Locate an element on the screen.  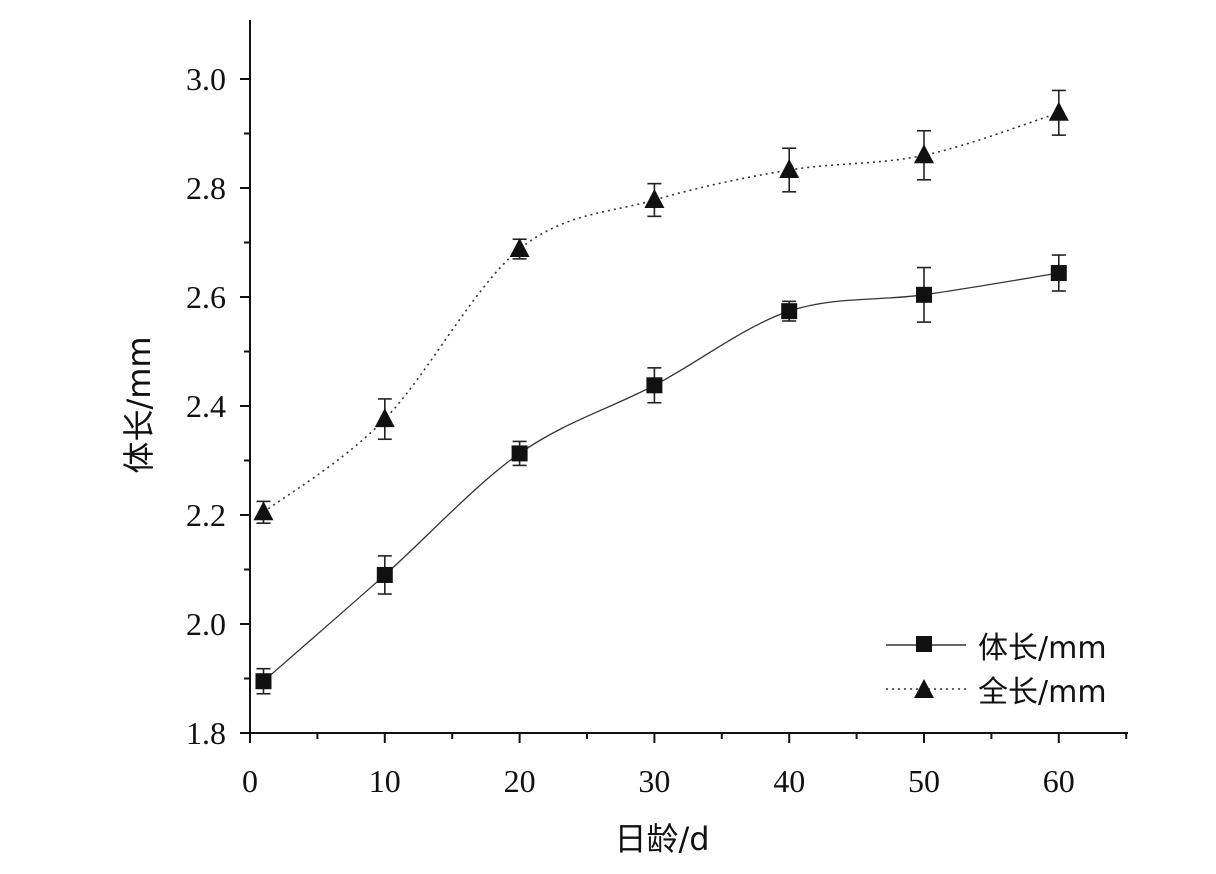
x-axis-title: 日龄/d is located at coordinates (661, 839).